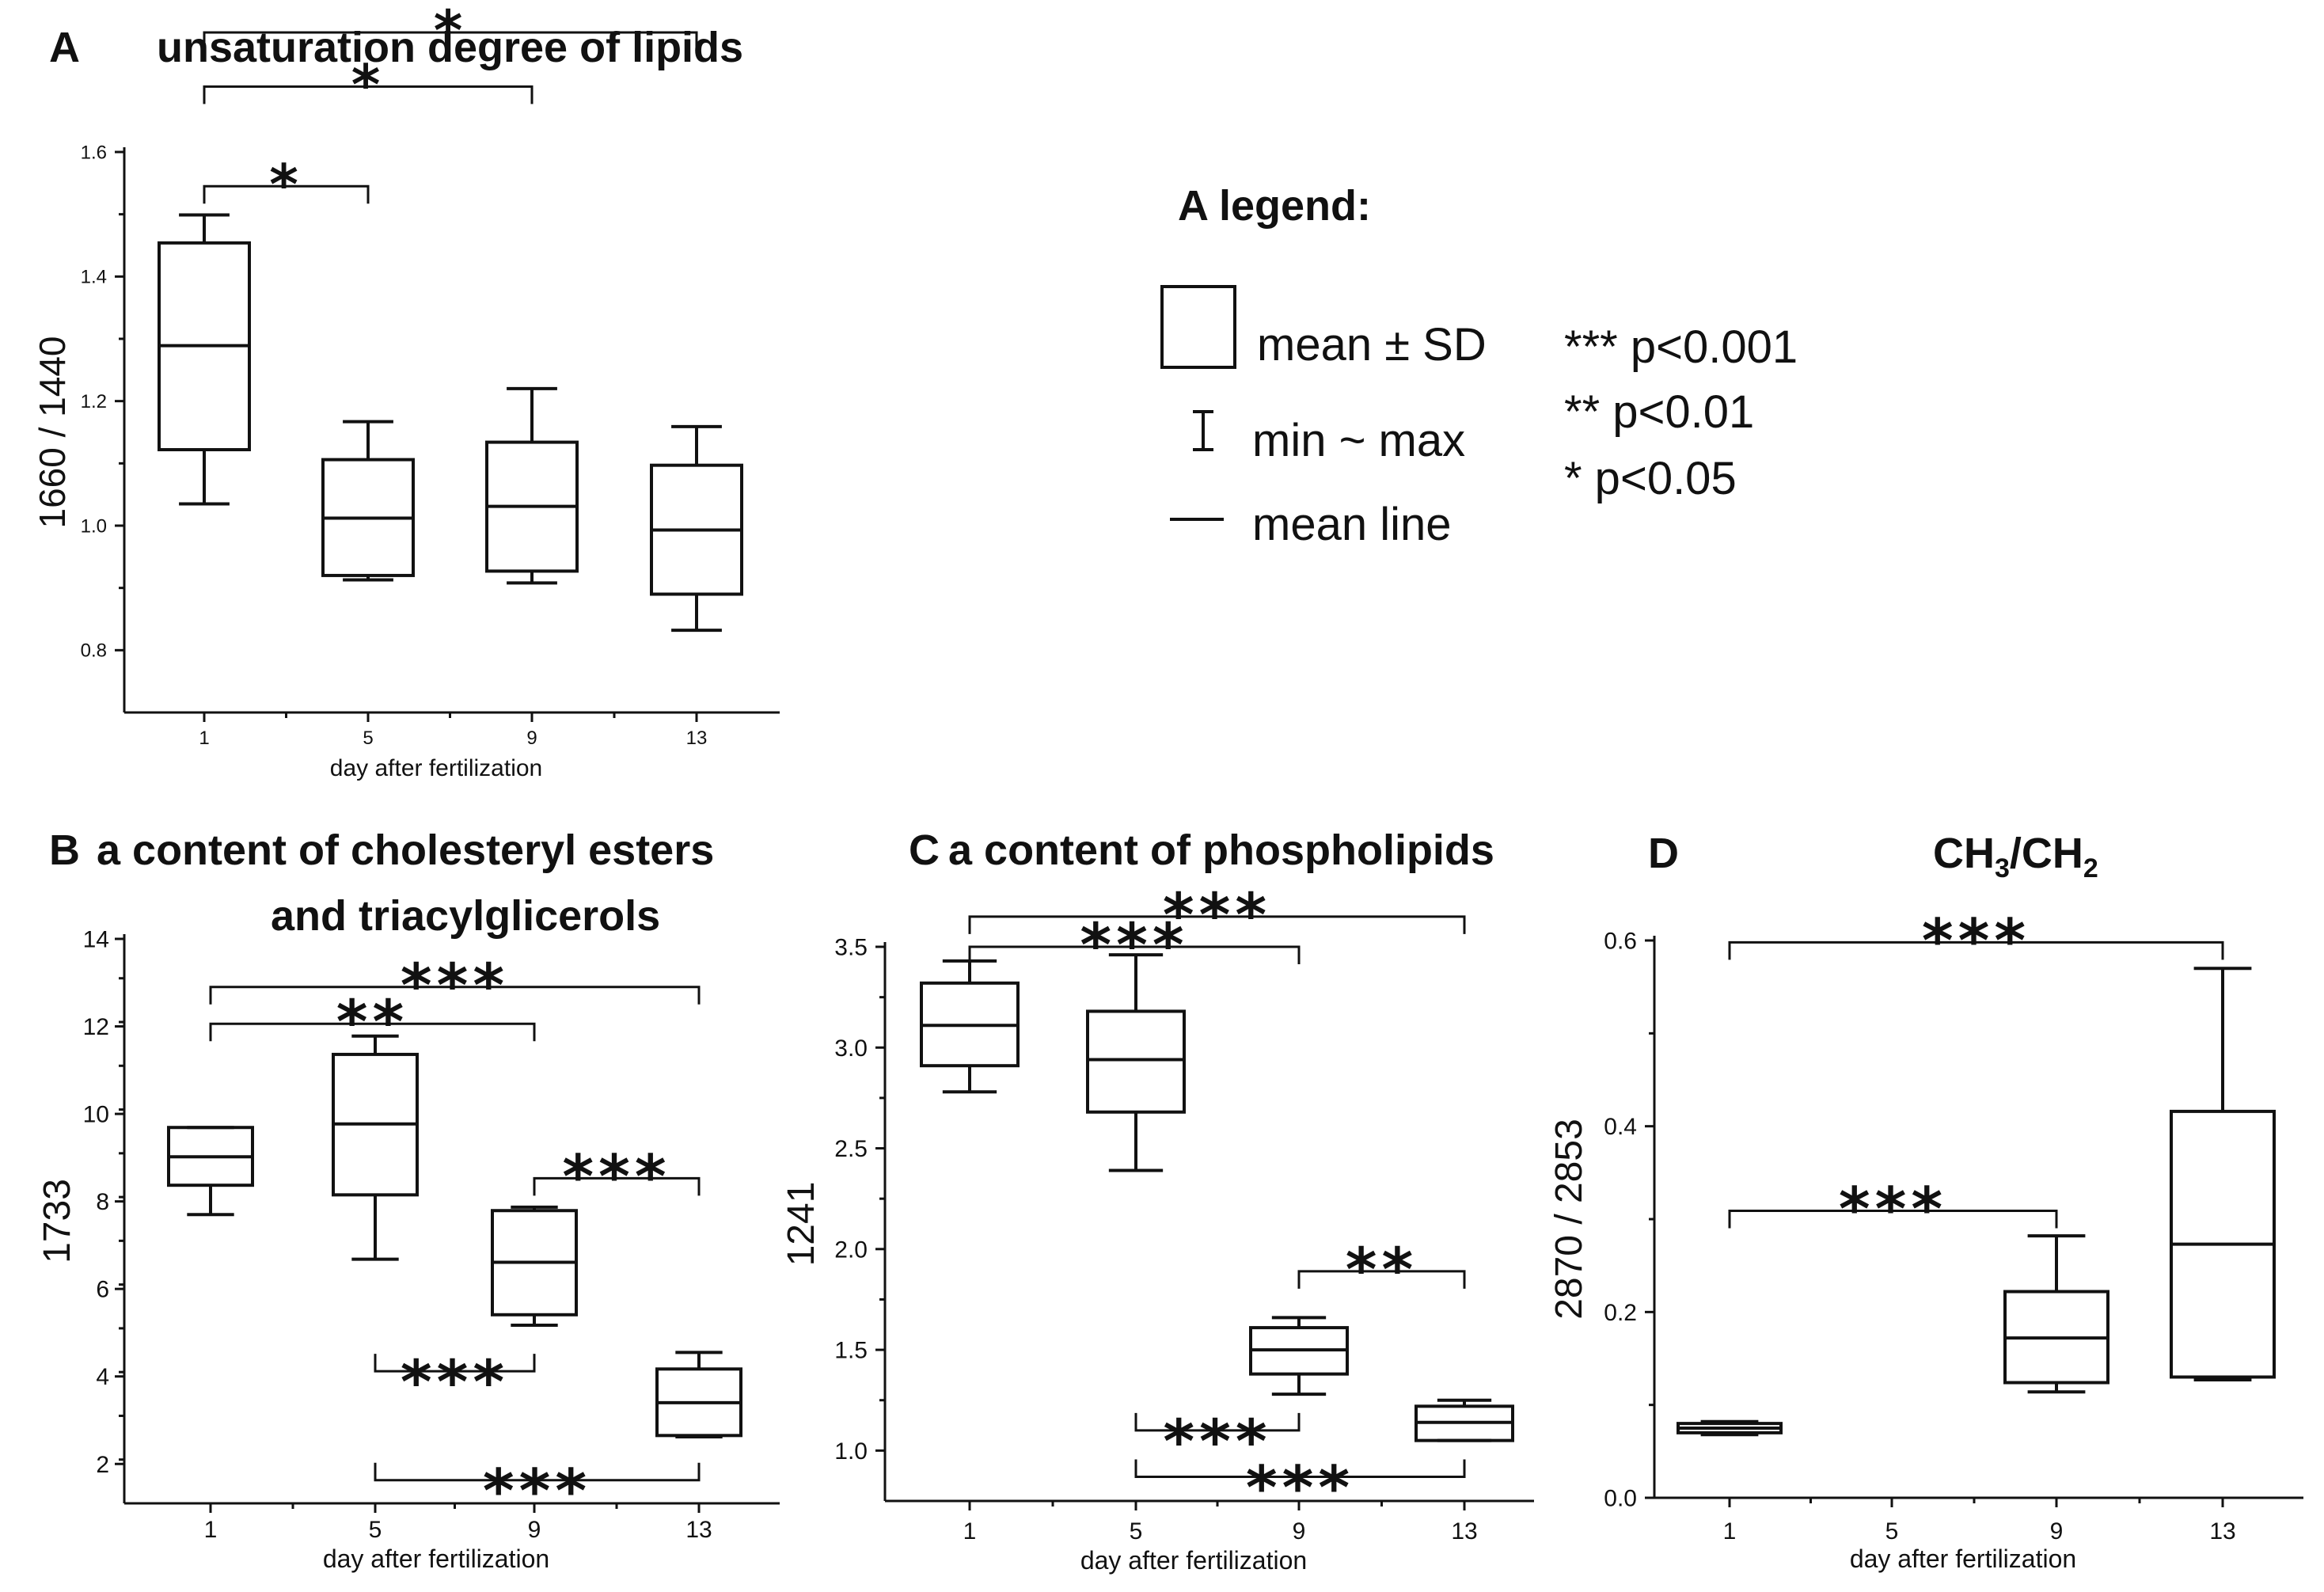 This screenshot has width=2324, height=1592. Describe the element at coordinates (1352, 524) in the screenshot. I see `legend-mean-line-label: mean line` at that location.